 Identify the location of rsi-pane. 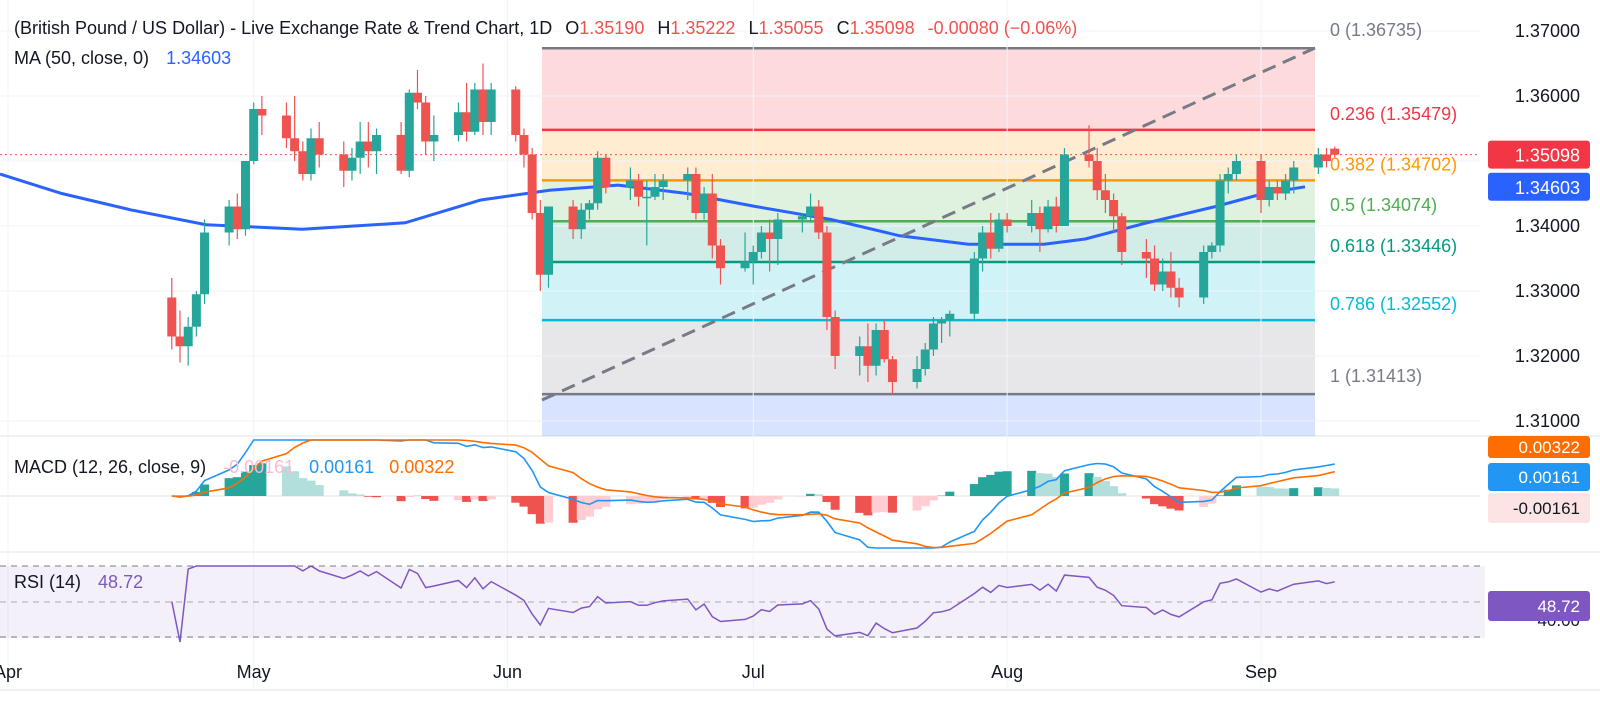
(742, 604).